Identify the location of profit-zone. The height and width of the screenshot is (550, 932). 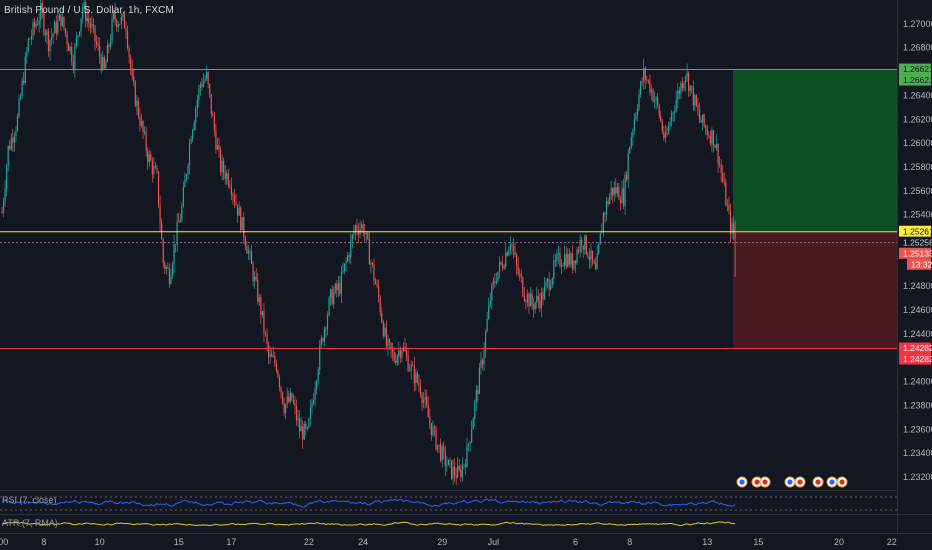
(815, 150).